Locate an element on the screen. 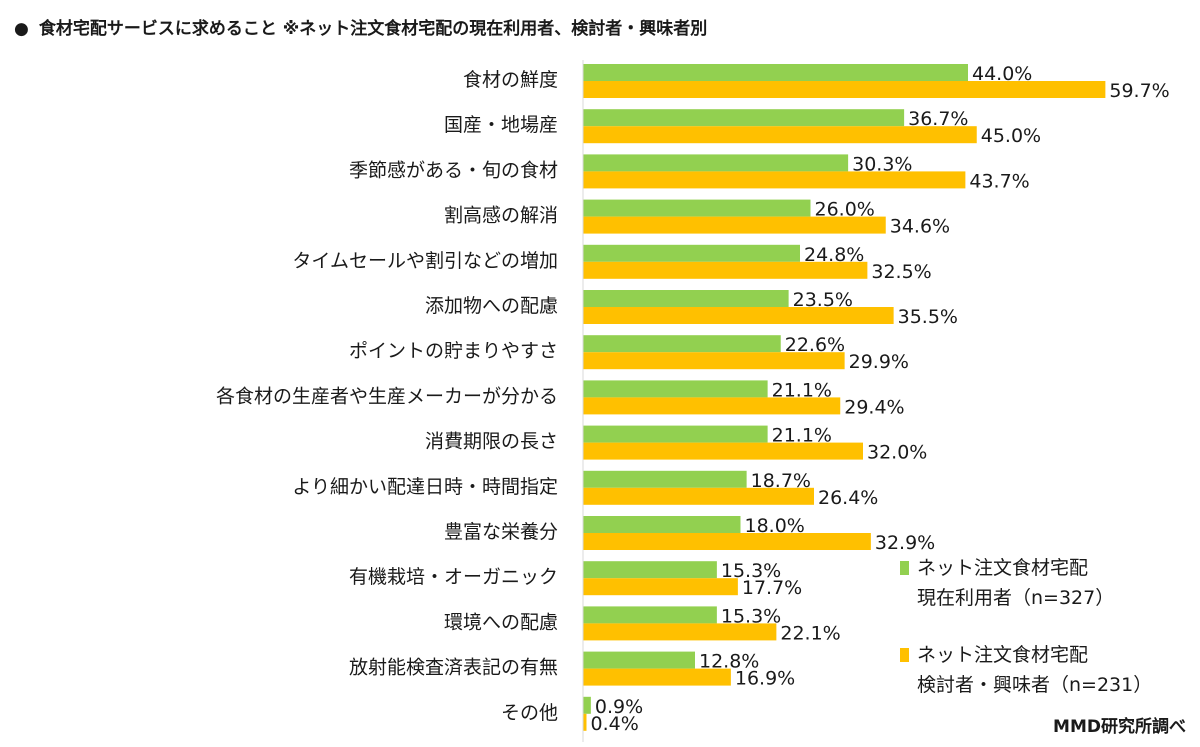  value-label-prospects: 26.4% is located at coordinates (848, 498).